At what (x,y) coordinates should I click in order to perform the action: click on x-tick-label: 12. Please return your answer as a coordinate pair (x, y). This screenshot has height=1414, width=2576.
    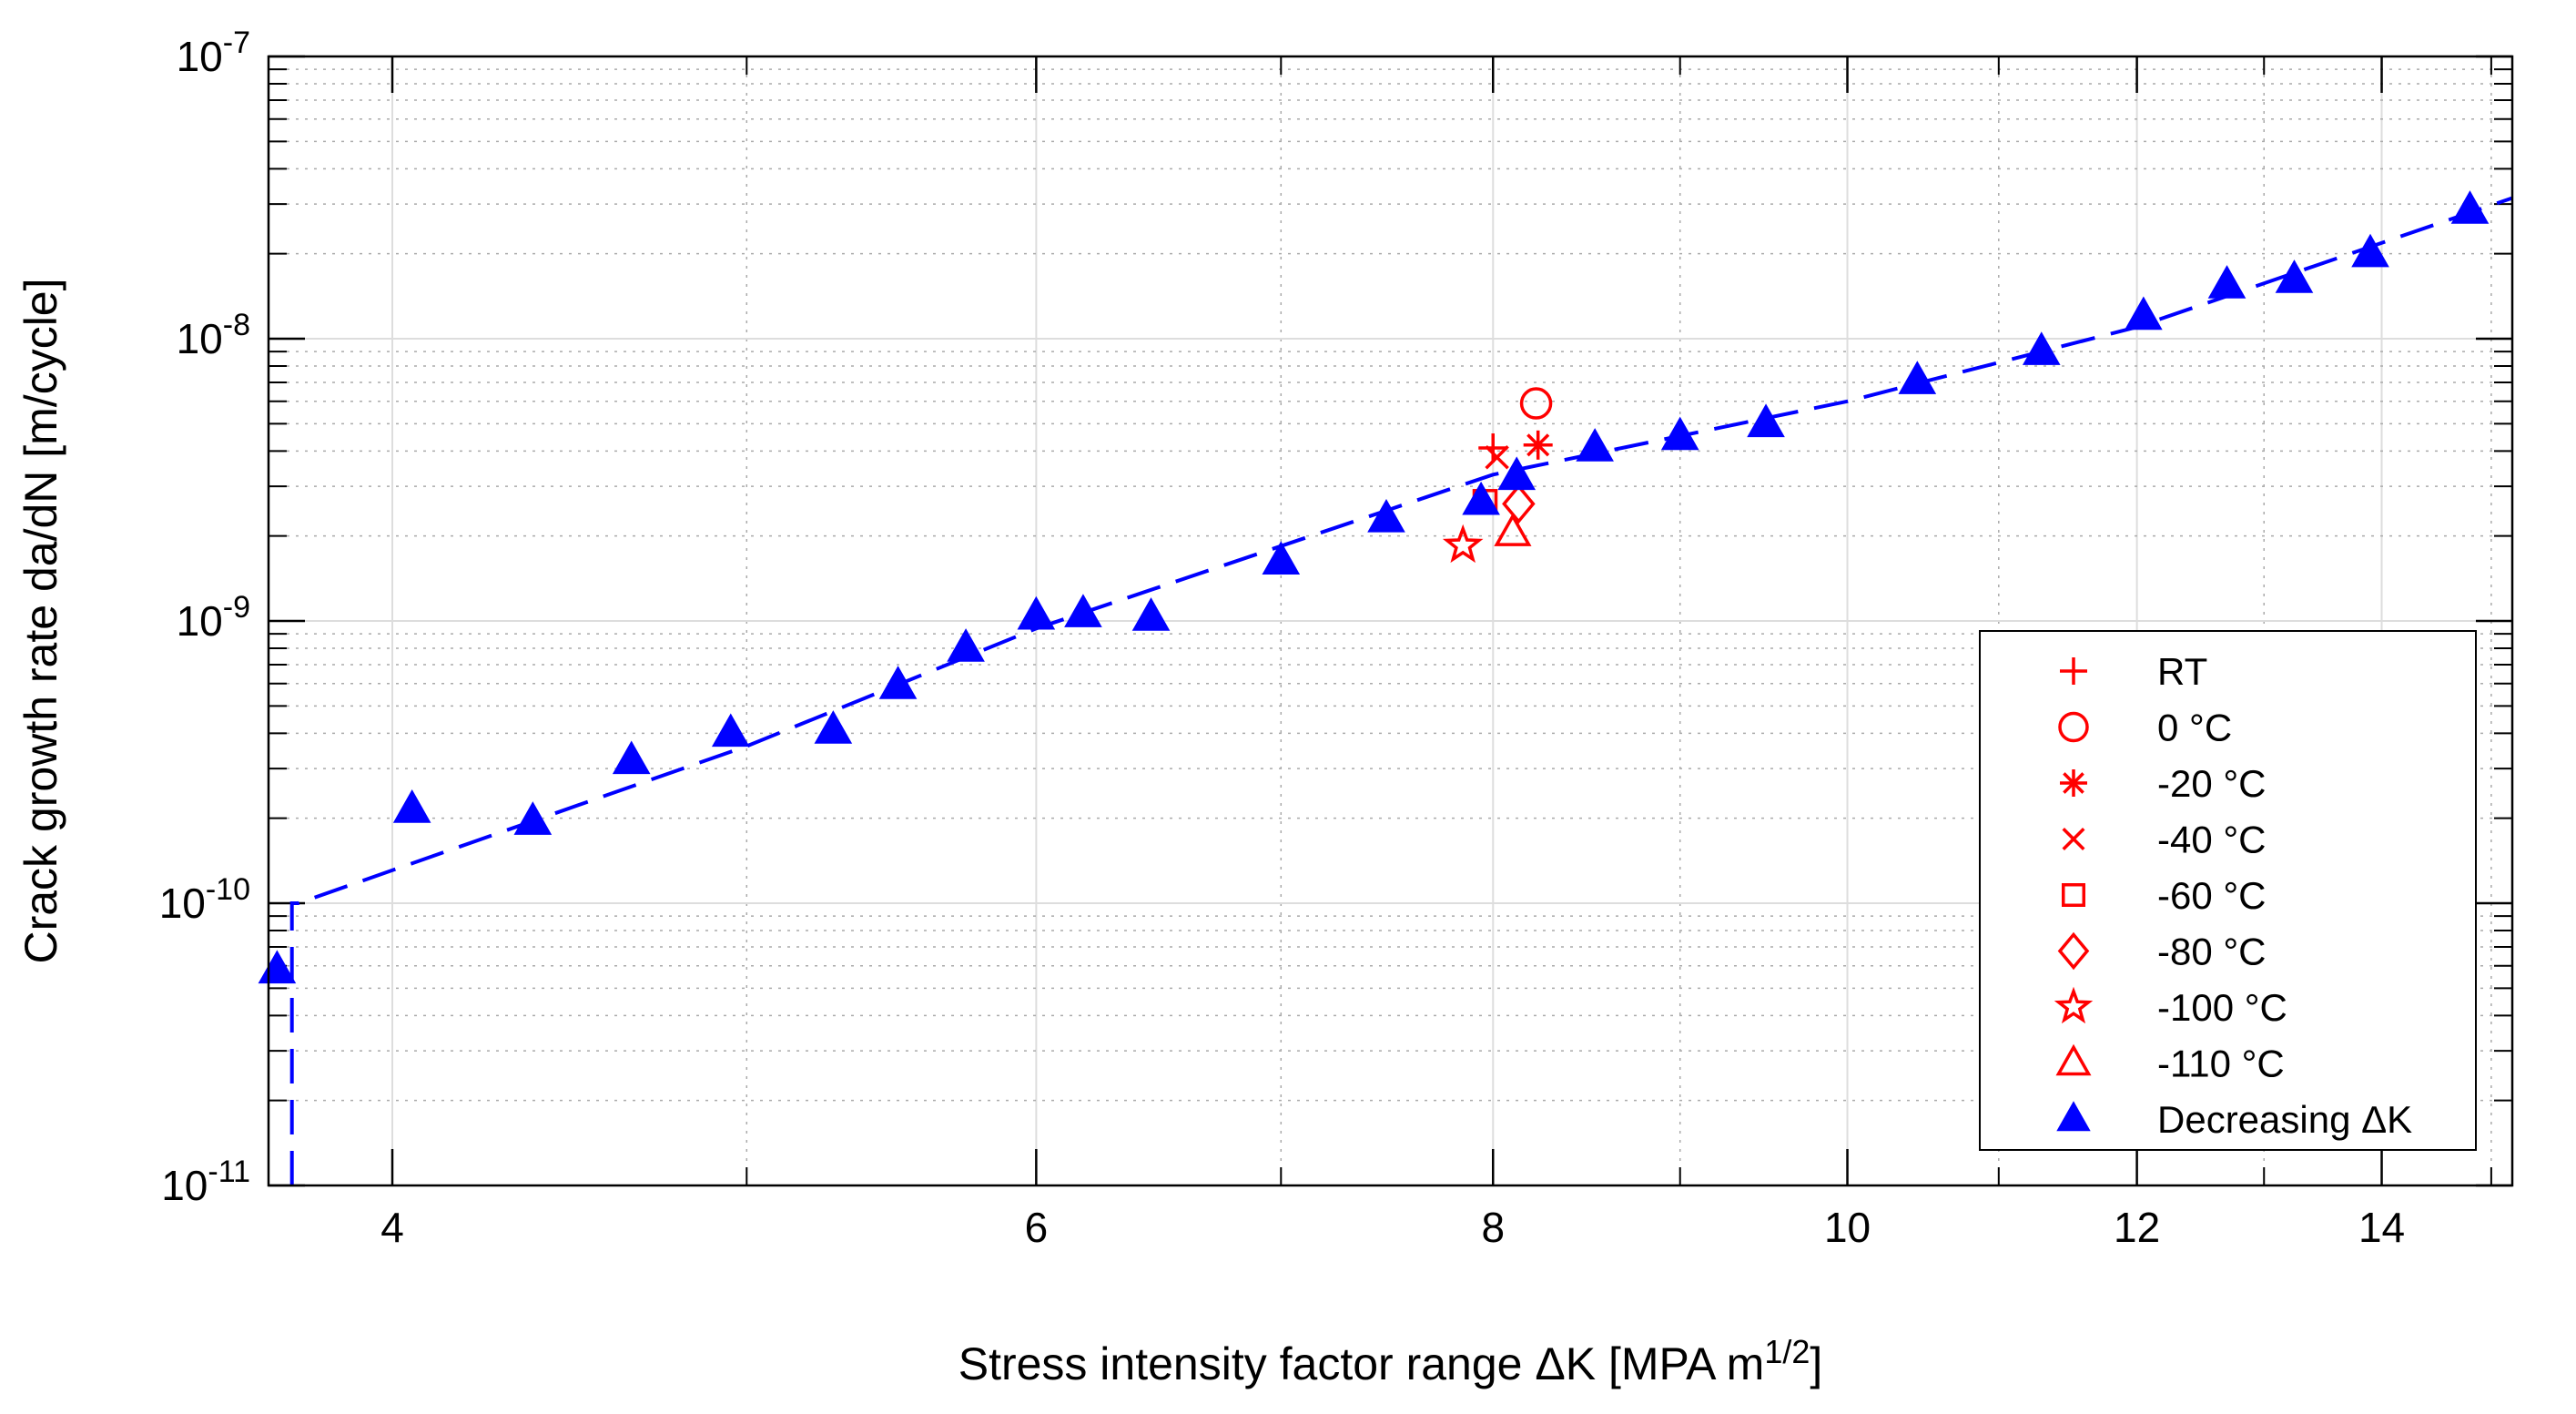
    Looking at the image, I should click on (2137, 1227).